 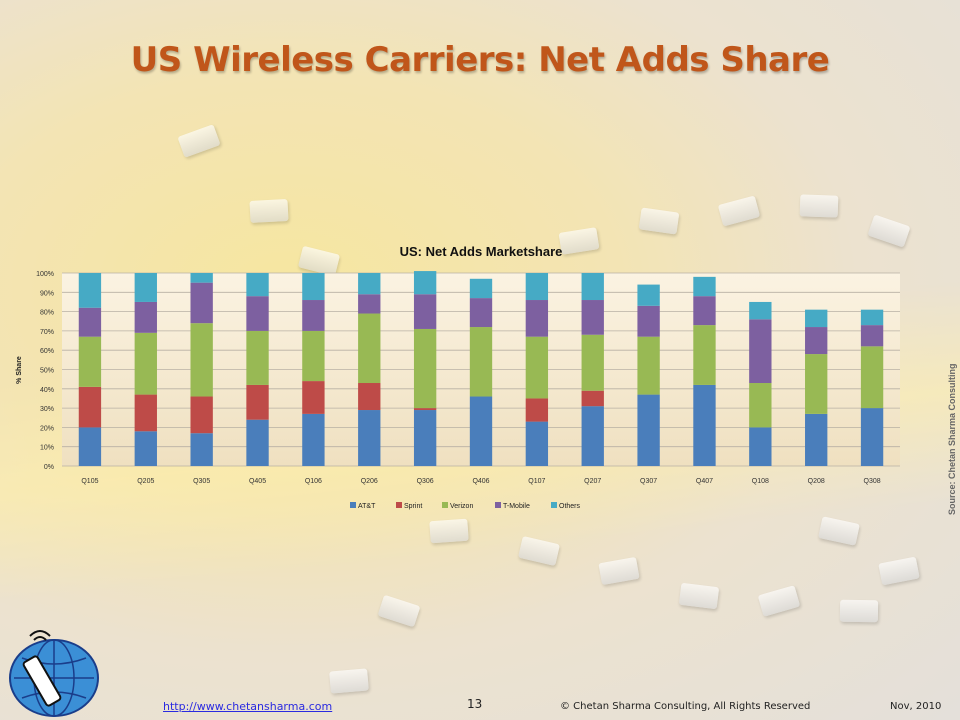 I want to click on legend-label: Verizon, so click(x=461, y=506).